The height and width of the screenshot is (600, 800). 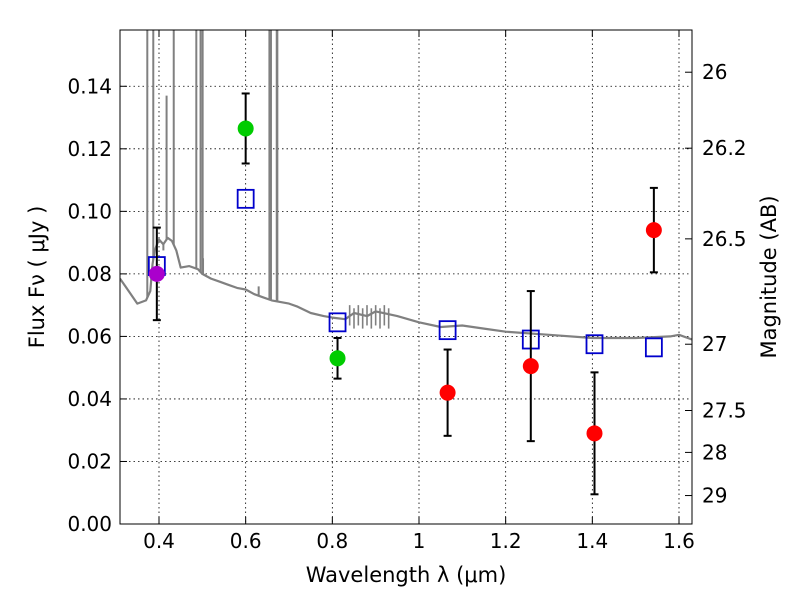 I want to click on y2-tick-label: 28, so click(x=714, y=452).